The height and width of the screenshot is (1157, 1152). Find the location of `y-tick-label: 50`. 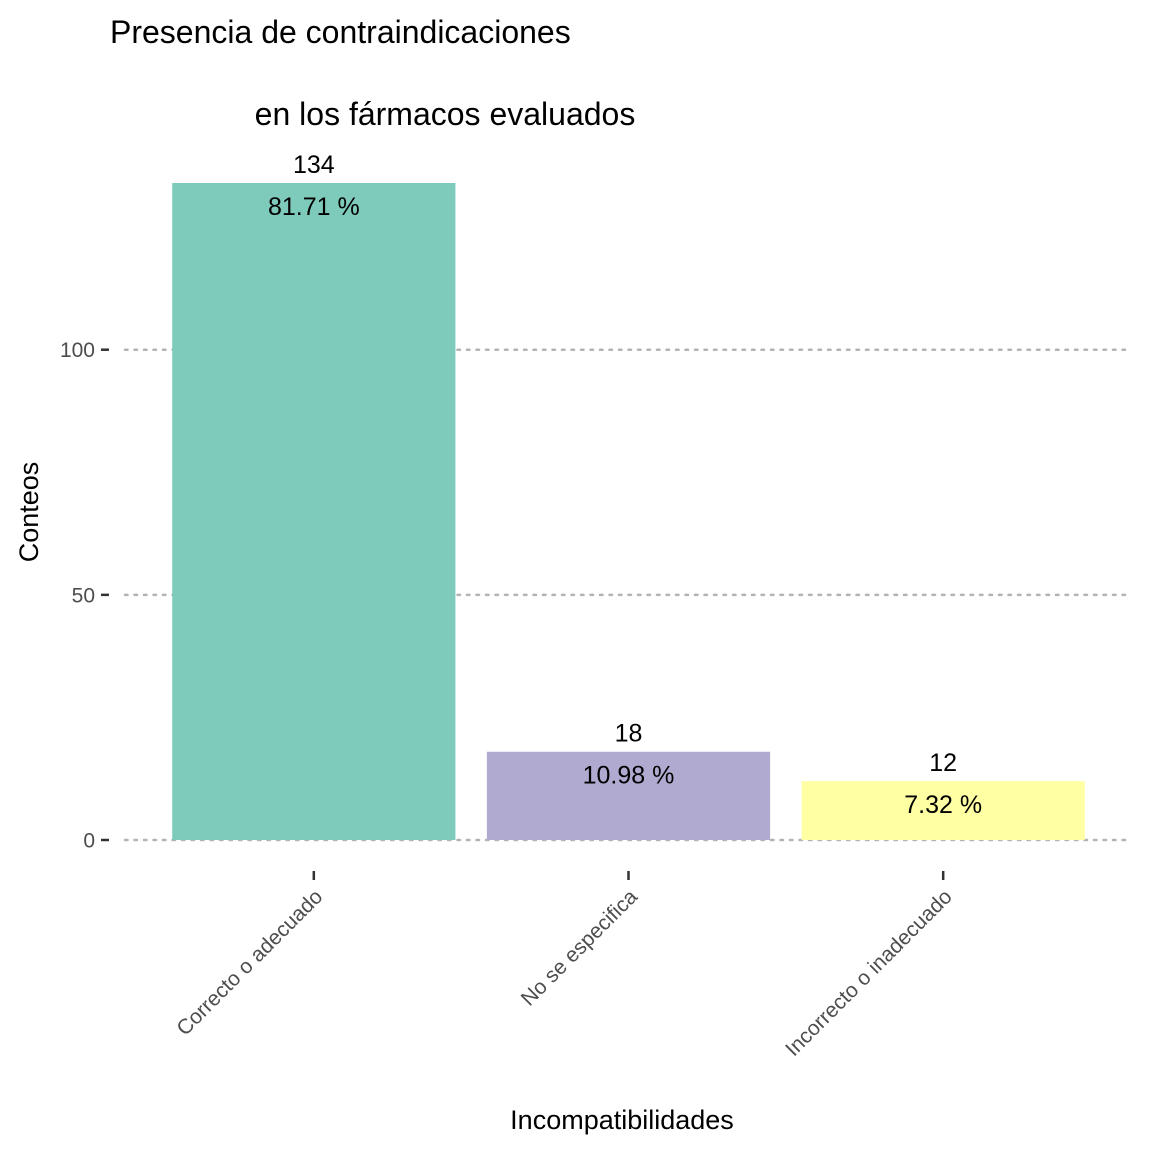

y-tick-label: 50 is located at coordinates (83, 595).